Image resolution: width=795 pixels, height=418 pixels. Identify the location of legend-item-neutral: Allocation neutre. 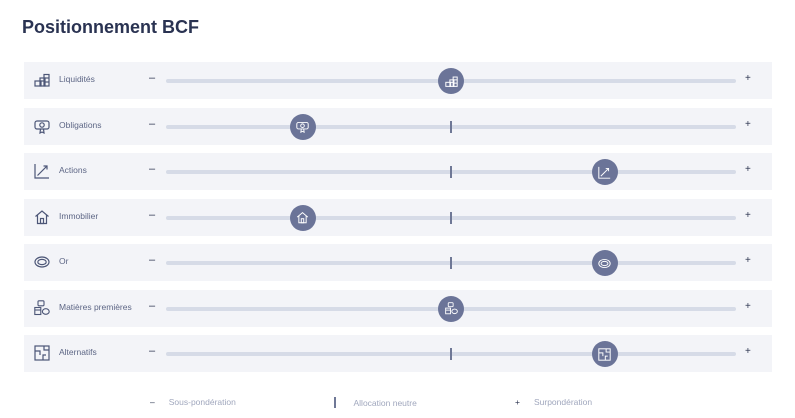
(375, 402).